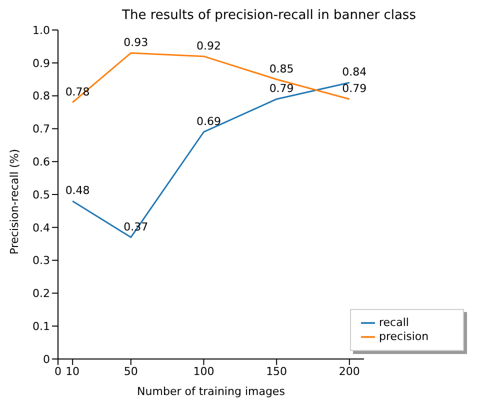  What do you see at coordinates (58, 371) in the screenshot?
I see `x-tick-label: 0` at bounding box center [58, 371].